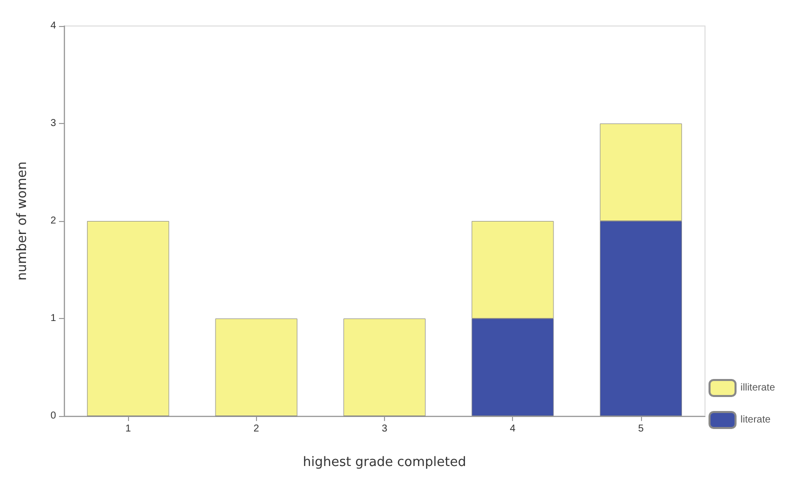 The width and height of the screenshot is (798, 492). Describe the element at coordinates (53, 26) in the screenshot. I see `y-tick-label: 4` at that location.